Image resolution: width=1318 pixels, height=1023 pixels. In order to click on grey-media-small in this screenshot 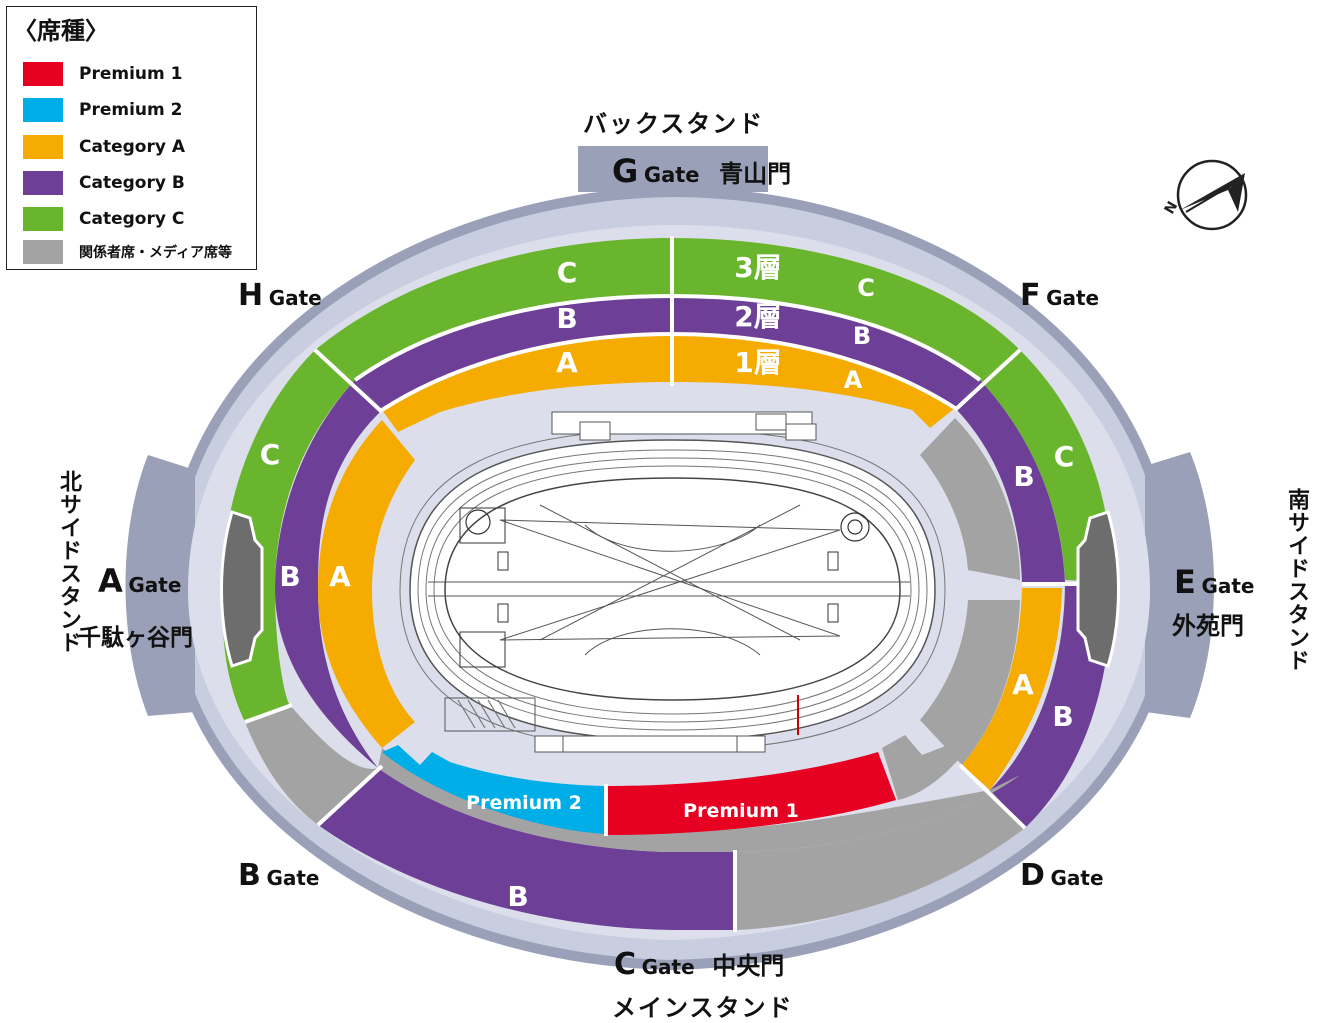, I will do `click(920, 767)`.